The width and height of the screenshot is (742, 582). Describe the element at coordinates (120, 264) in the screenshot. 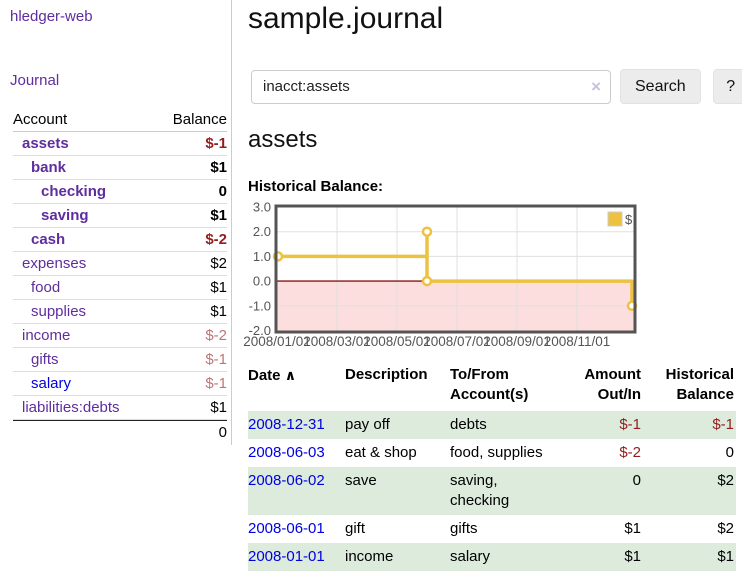

I see `account-row-expenses: expenses $2` at that location.